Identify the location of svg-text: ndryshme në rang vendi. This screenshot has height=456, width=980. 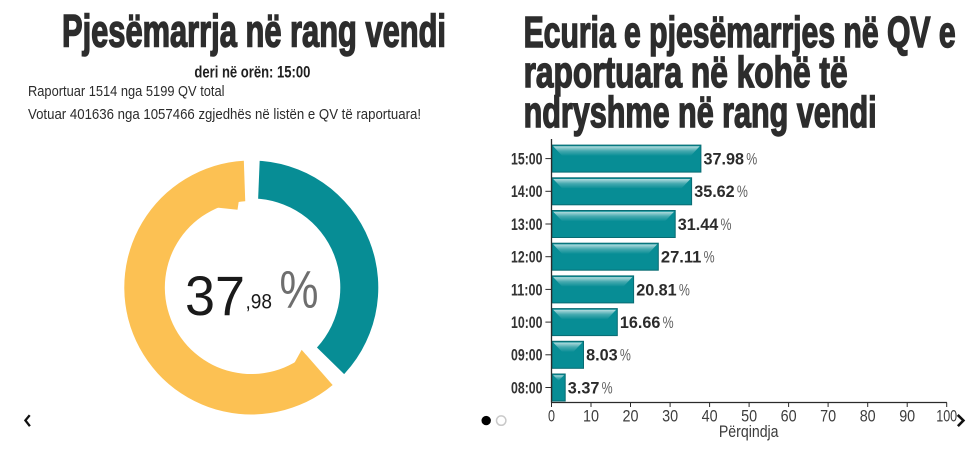
(700, 113).